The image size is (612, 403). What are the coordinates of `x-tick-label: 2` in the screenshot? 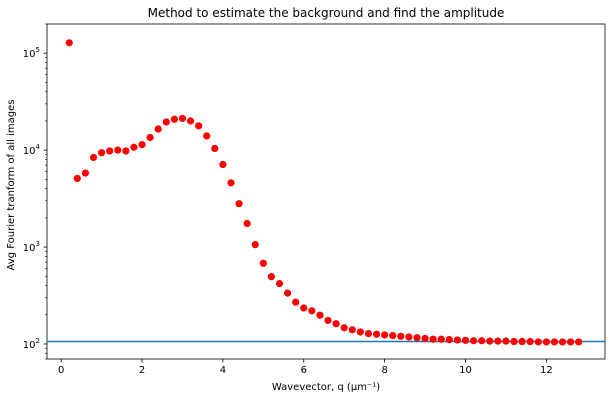 It's located at (142, 370).